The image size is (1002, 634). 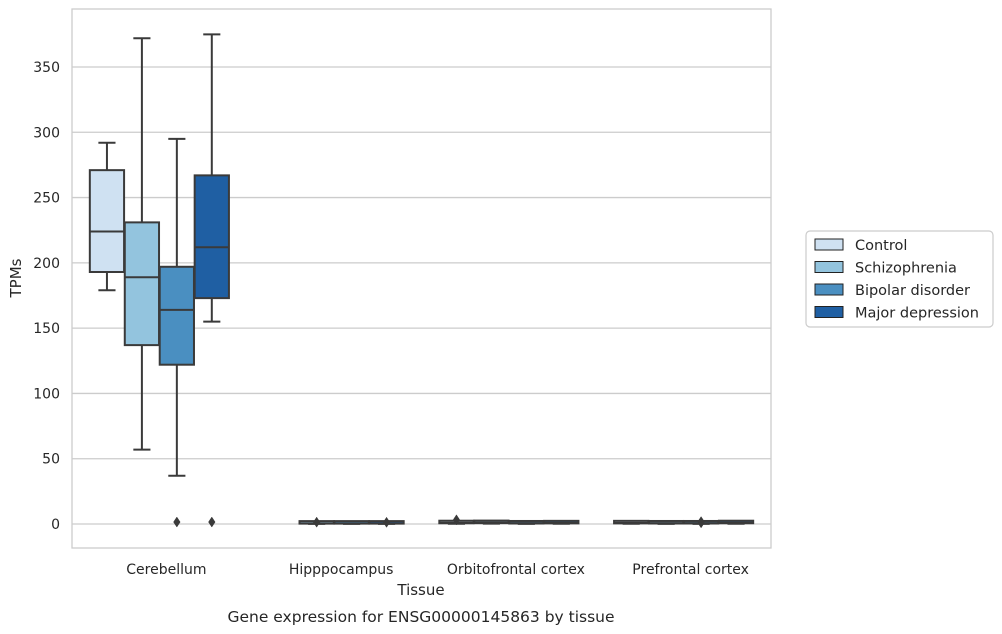 What do you see at coordinates (166, 570) in the screenshot?
I see `x-tick-label: Cerebellum` at bounding box center [166, 570].